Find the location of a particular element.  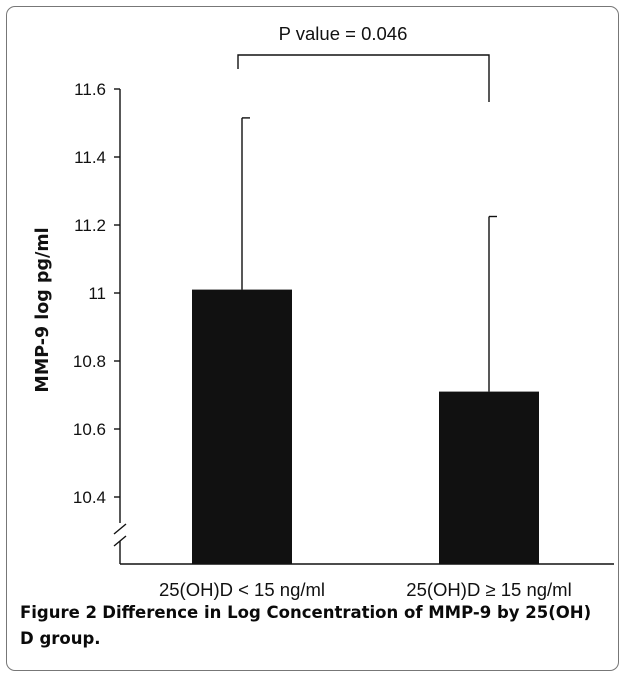

caption-label: Figure 2 is located at coordinates (59, 612).